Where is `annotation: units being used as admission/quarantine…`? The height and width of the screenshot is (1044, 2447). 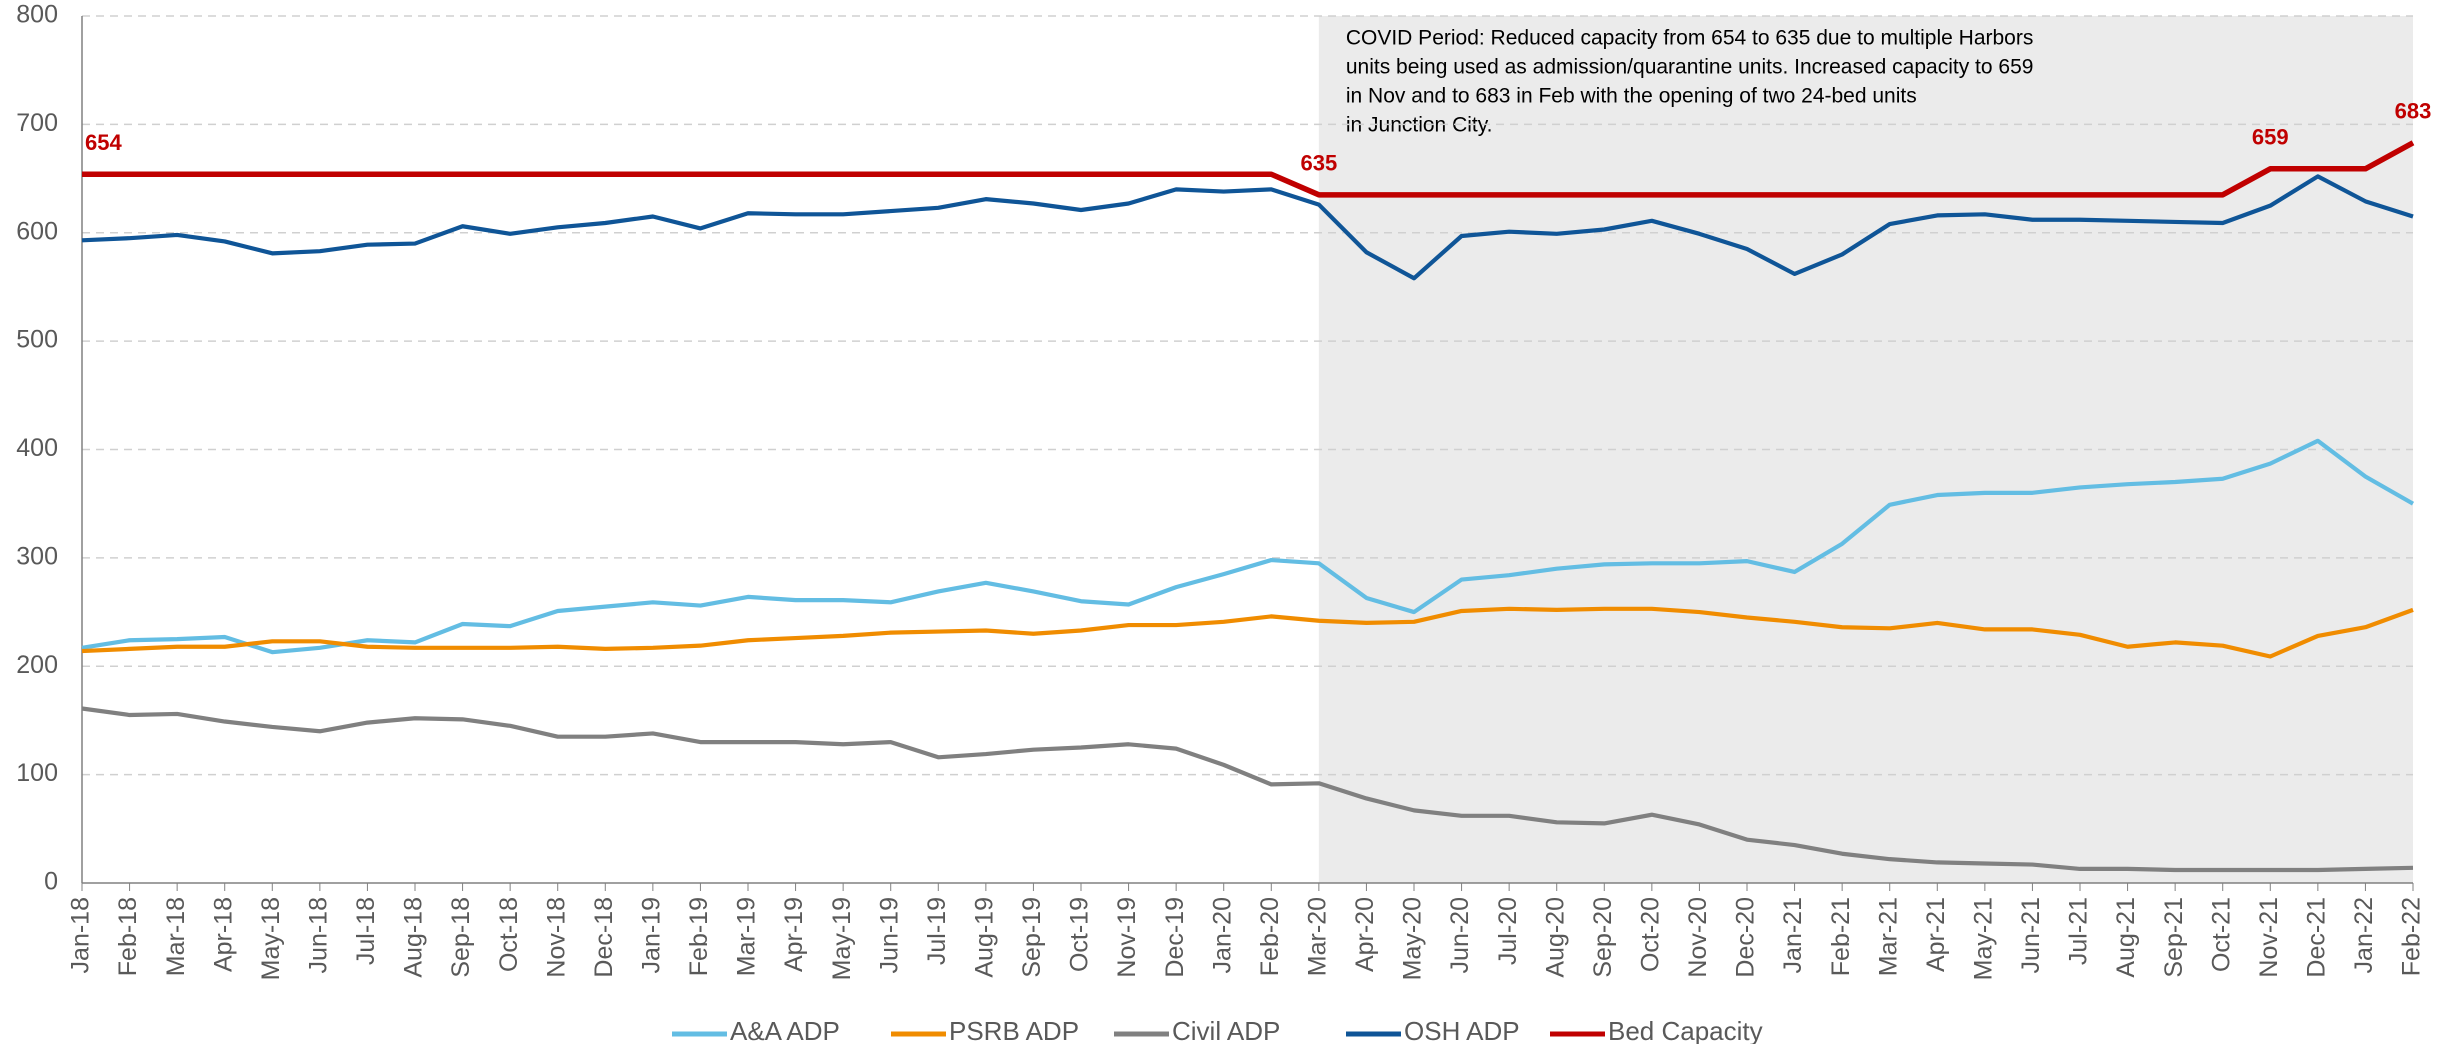
annotation: units being used as admission/quarantine… is located at coordinates (1690, 67).